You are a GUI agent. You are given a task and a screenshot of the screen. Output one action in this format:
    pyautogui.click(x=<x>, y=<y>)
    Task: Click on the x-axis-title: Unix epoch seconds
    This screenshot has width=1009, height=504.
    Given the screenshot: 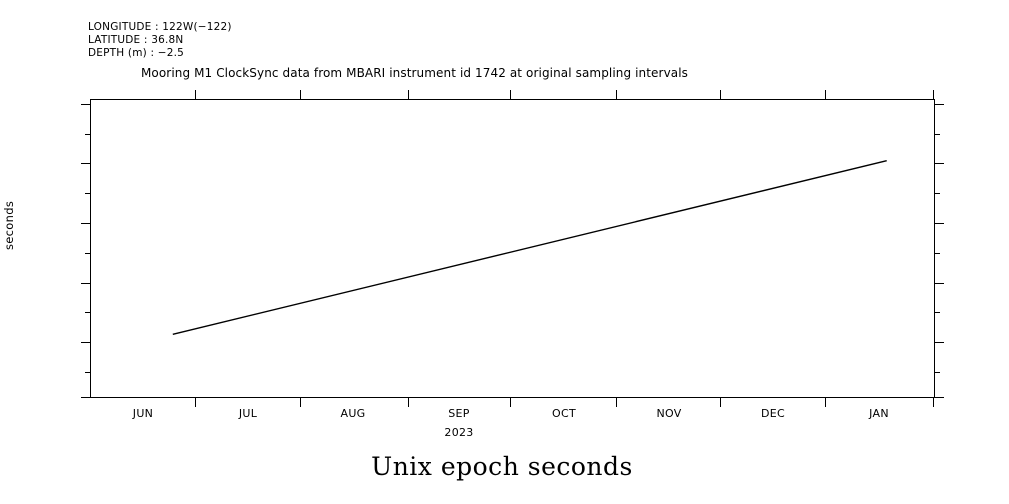 What is the action you would take?
    pyautogui.click(x=502, y=466)
    